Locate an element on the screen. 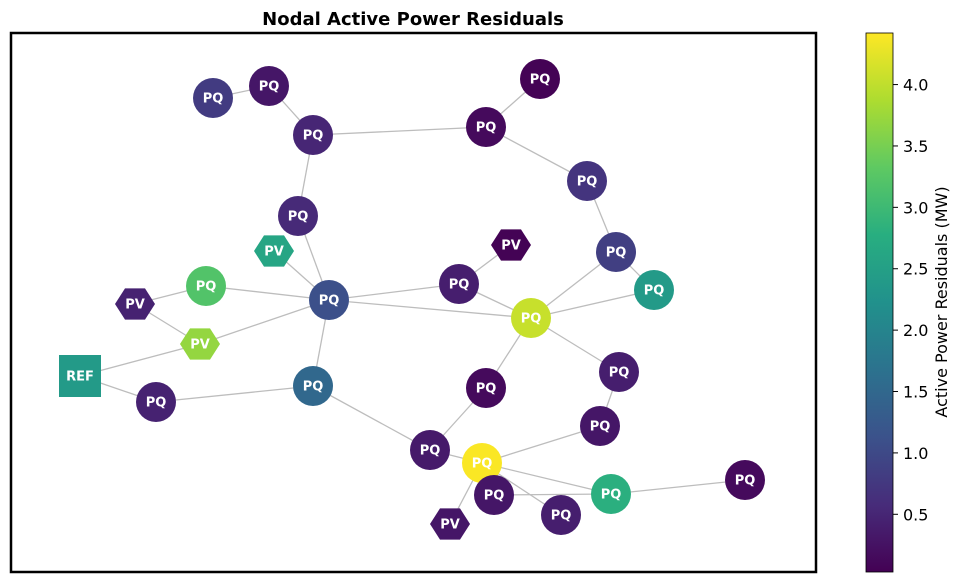 The height and width of the screenshot is (582, 962). node-pv-n15: PV is located at coordinates (135, 304).